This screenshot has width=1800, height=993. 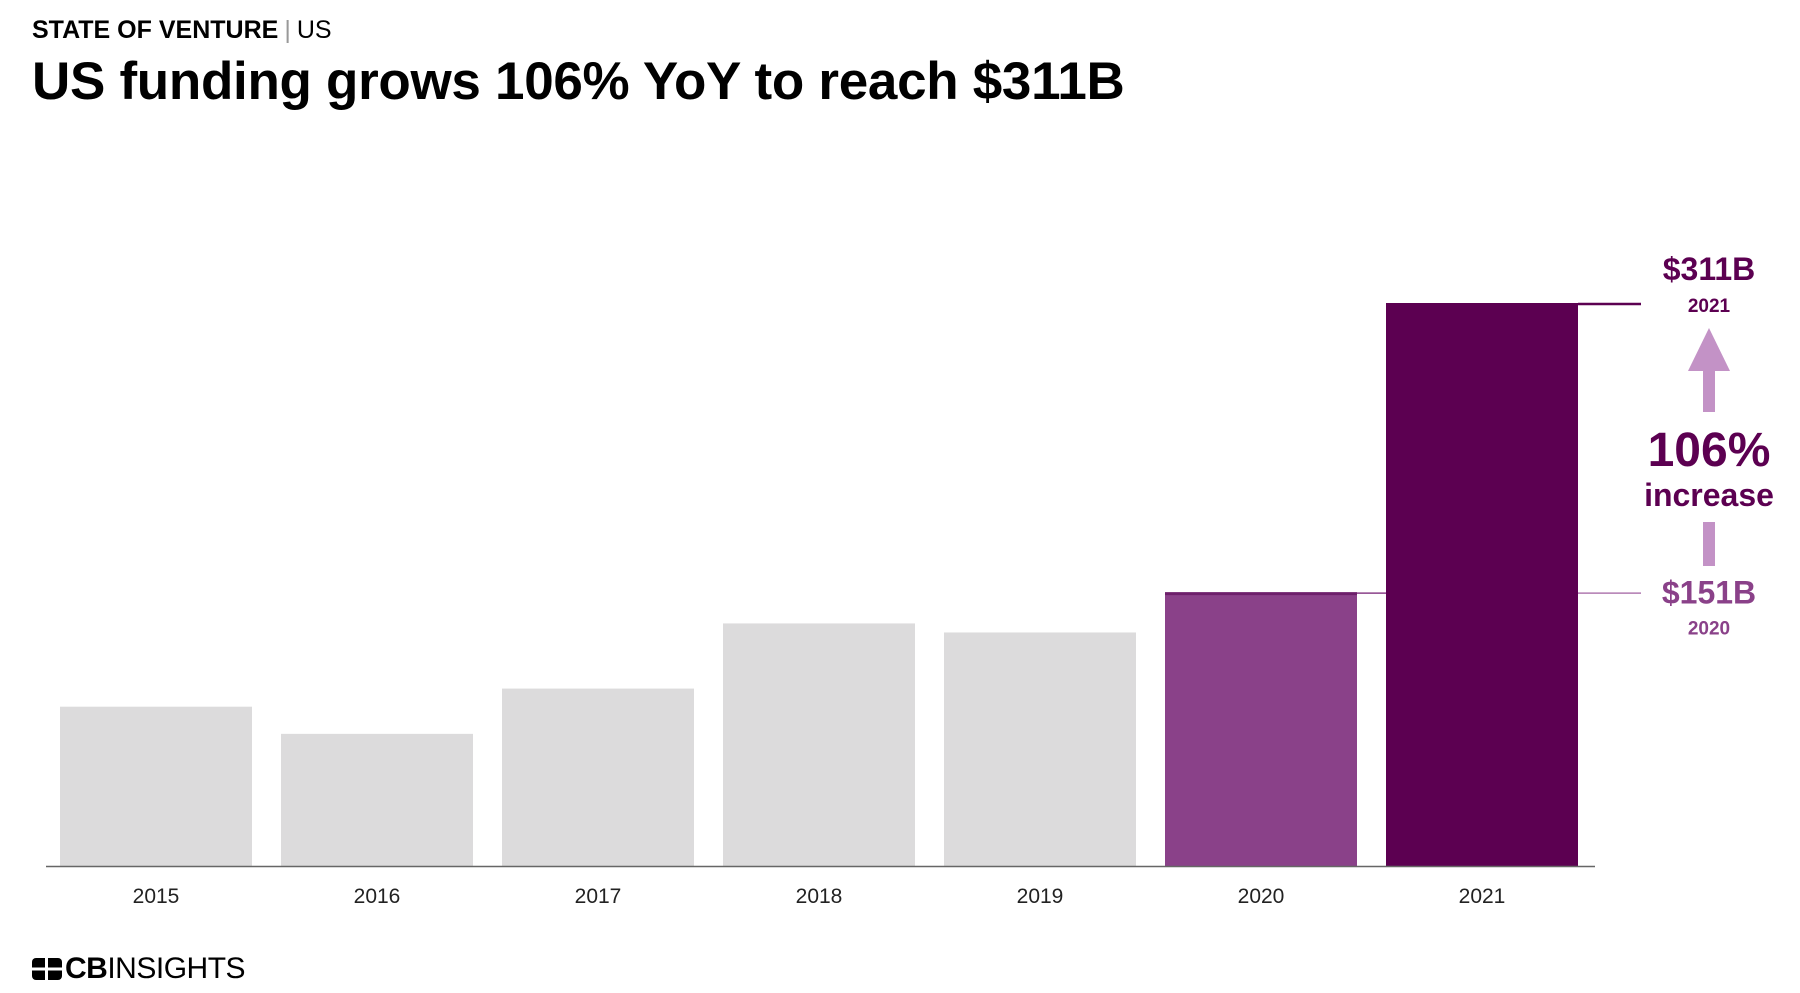 What do you see at coordinates (1709, 629) in the screenshot?
I see `value-sublabel-2020: 2020` at bounding box center [1709, 629].